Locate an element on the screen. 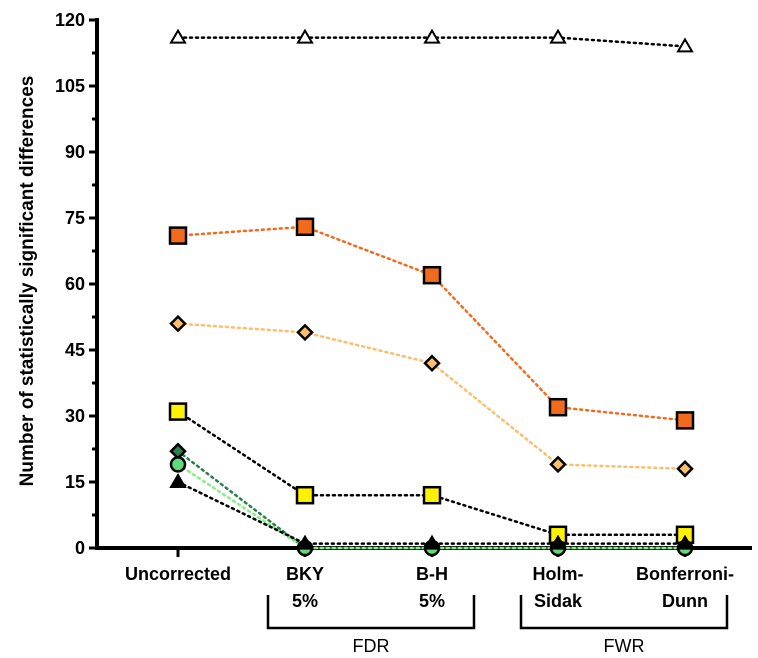 The image size is (758, 658). x-tick-label: BKY is located at coordinates (305, 574).